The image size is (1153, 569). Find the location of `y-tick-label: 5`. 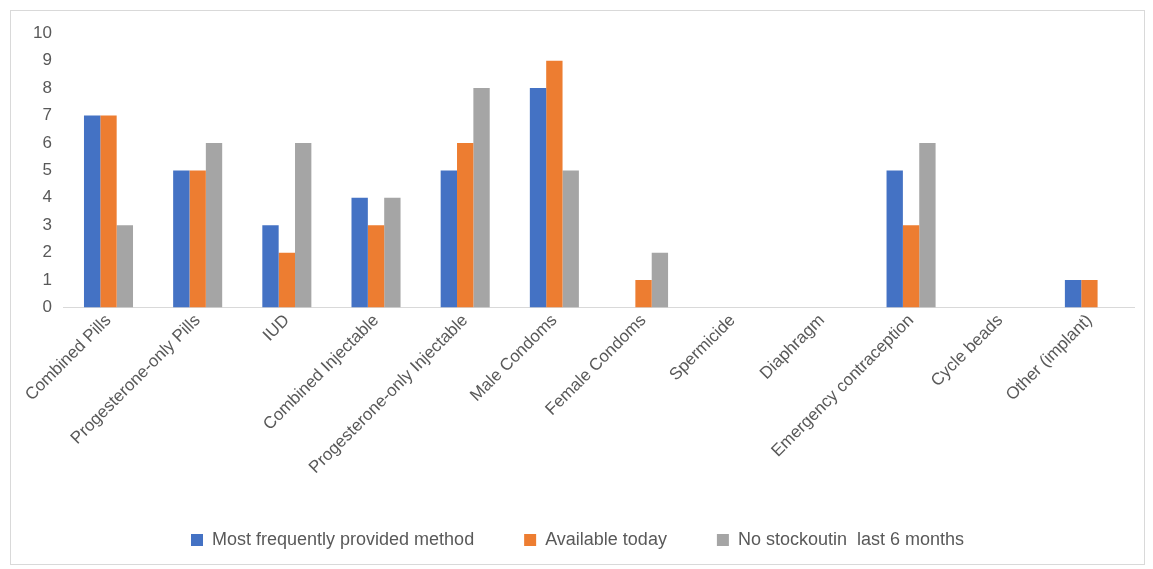

y-tick-label: 5 is located at coordinates (47, 170).